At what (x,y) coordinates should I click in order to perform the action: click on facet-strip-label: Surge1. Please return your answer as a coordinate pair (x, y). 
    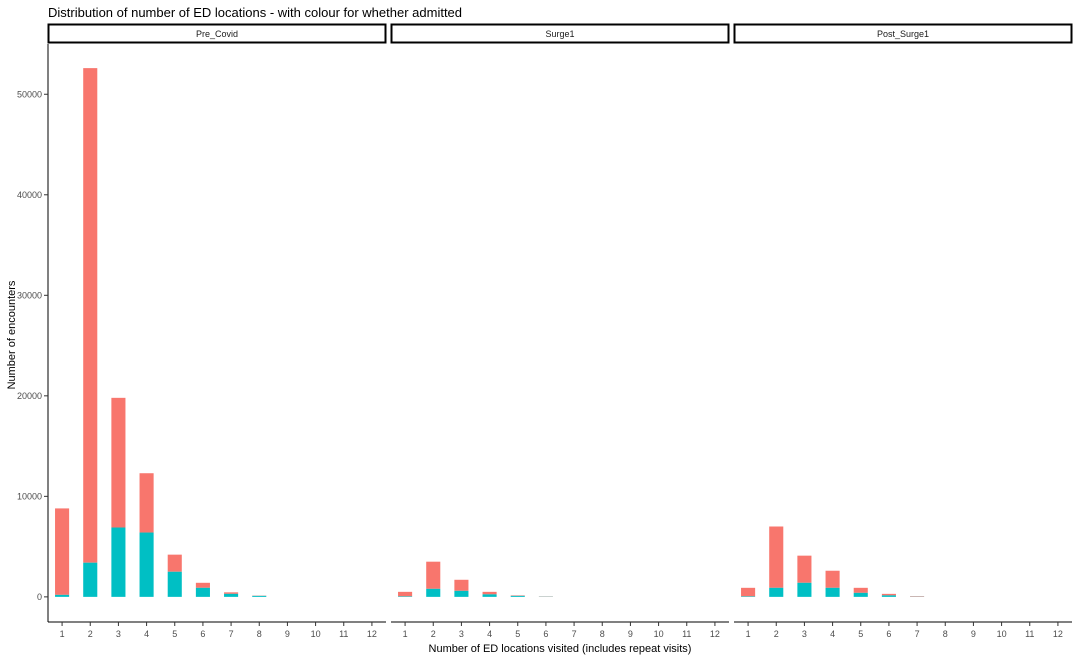
    Looking at the image, I should click on (559, 34).